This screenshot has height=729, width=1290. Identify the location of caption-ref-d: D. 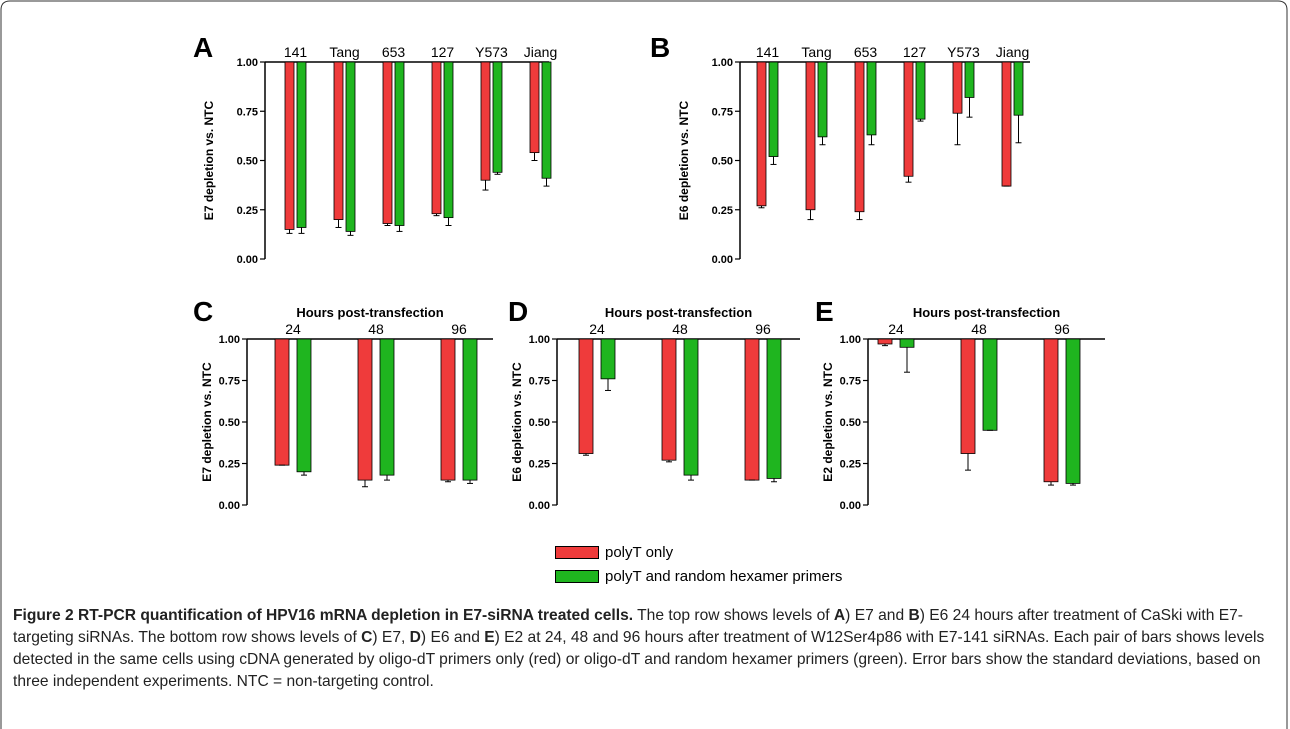
(415, 637).